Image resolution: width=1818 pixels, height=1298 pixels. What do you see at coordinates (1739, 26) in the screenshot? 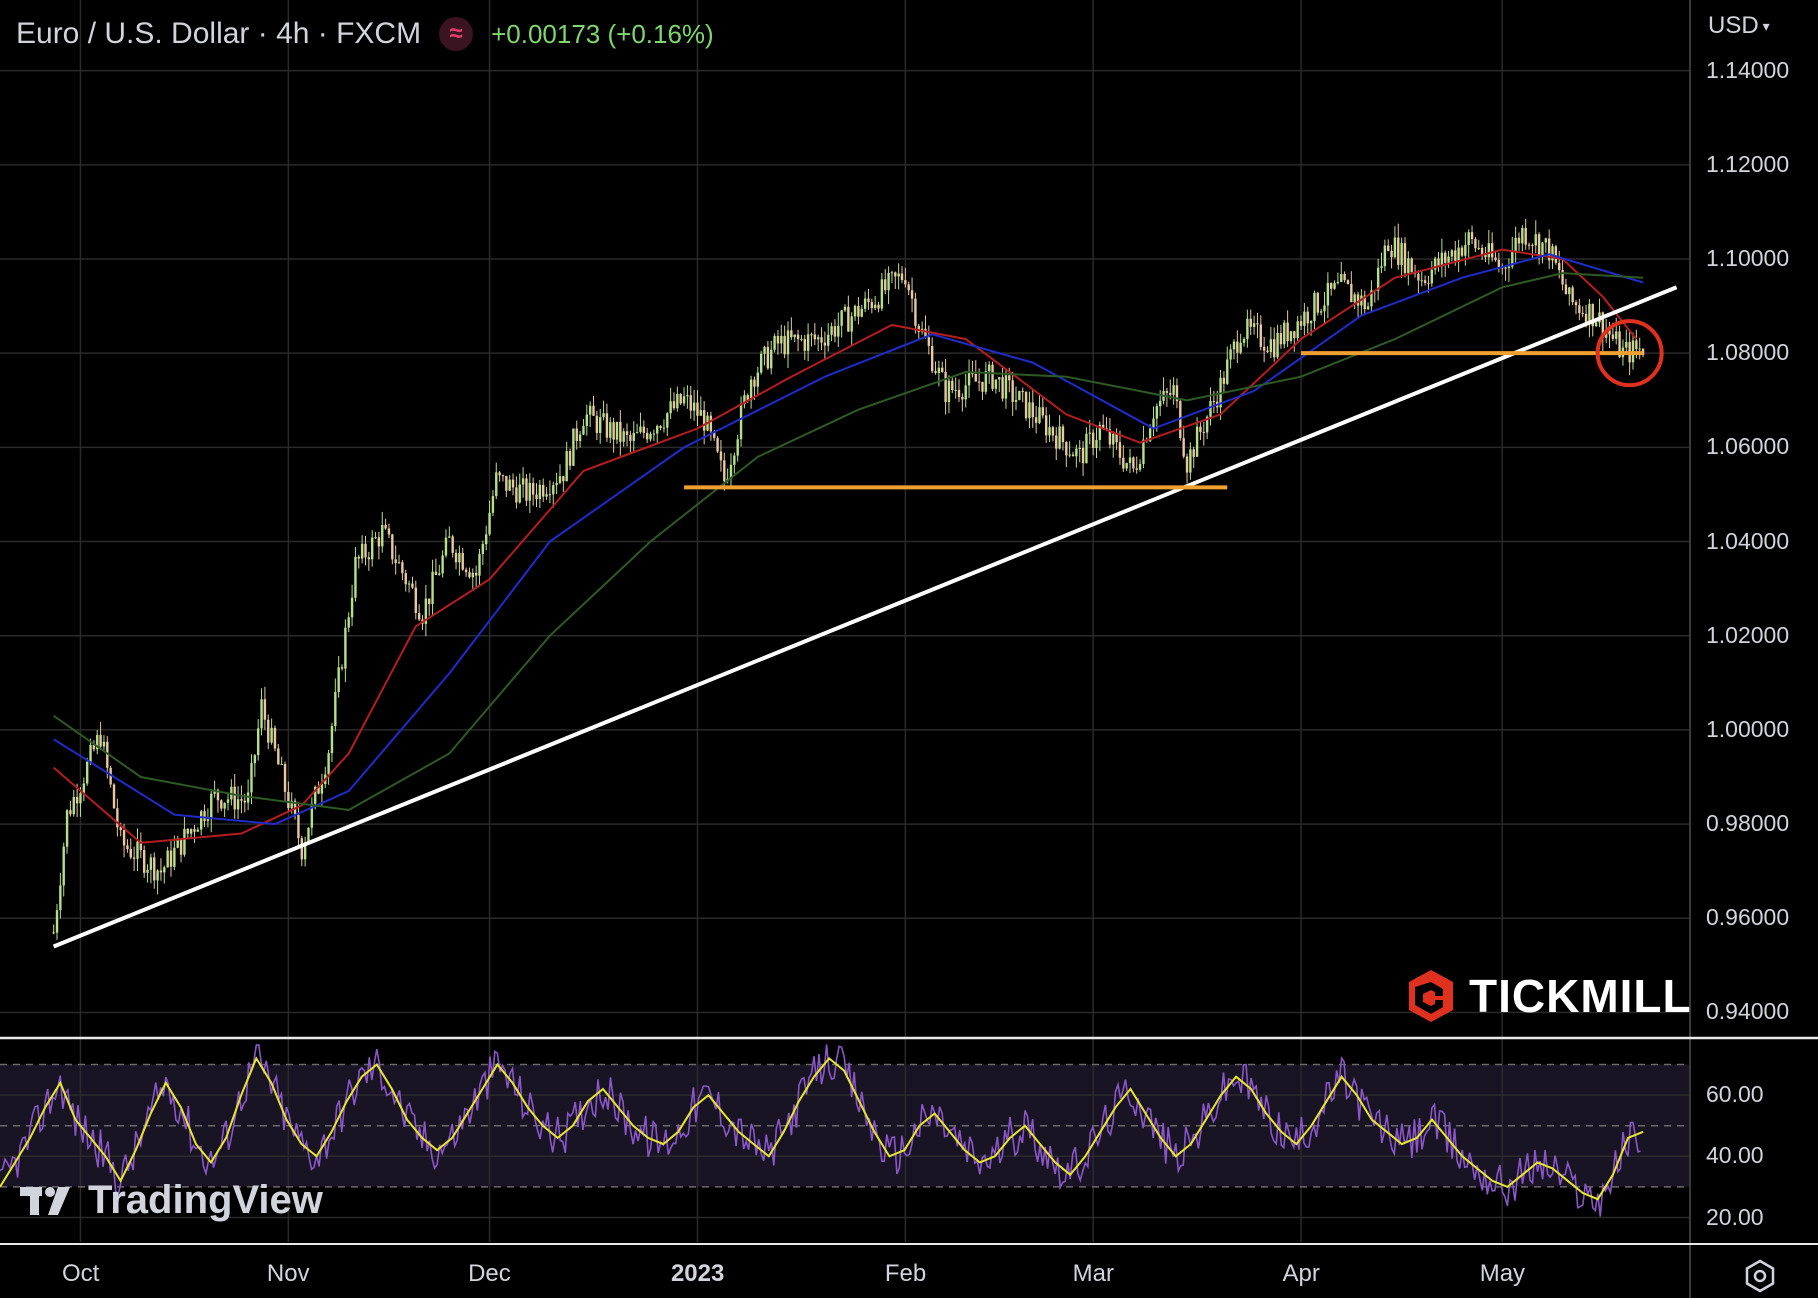
I see `currency-selector: USD ▾` at bounding box center [1739, 26].